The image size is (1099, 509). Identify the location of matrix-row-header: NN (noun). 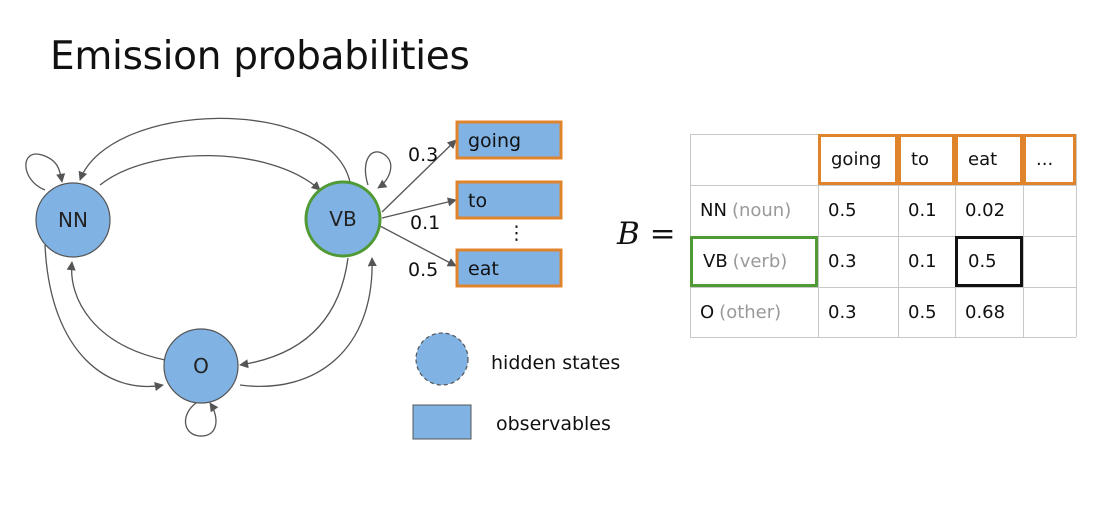
(754, 210).